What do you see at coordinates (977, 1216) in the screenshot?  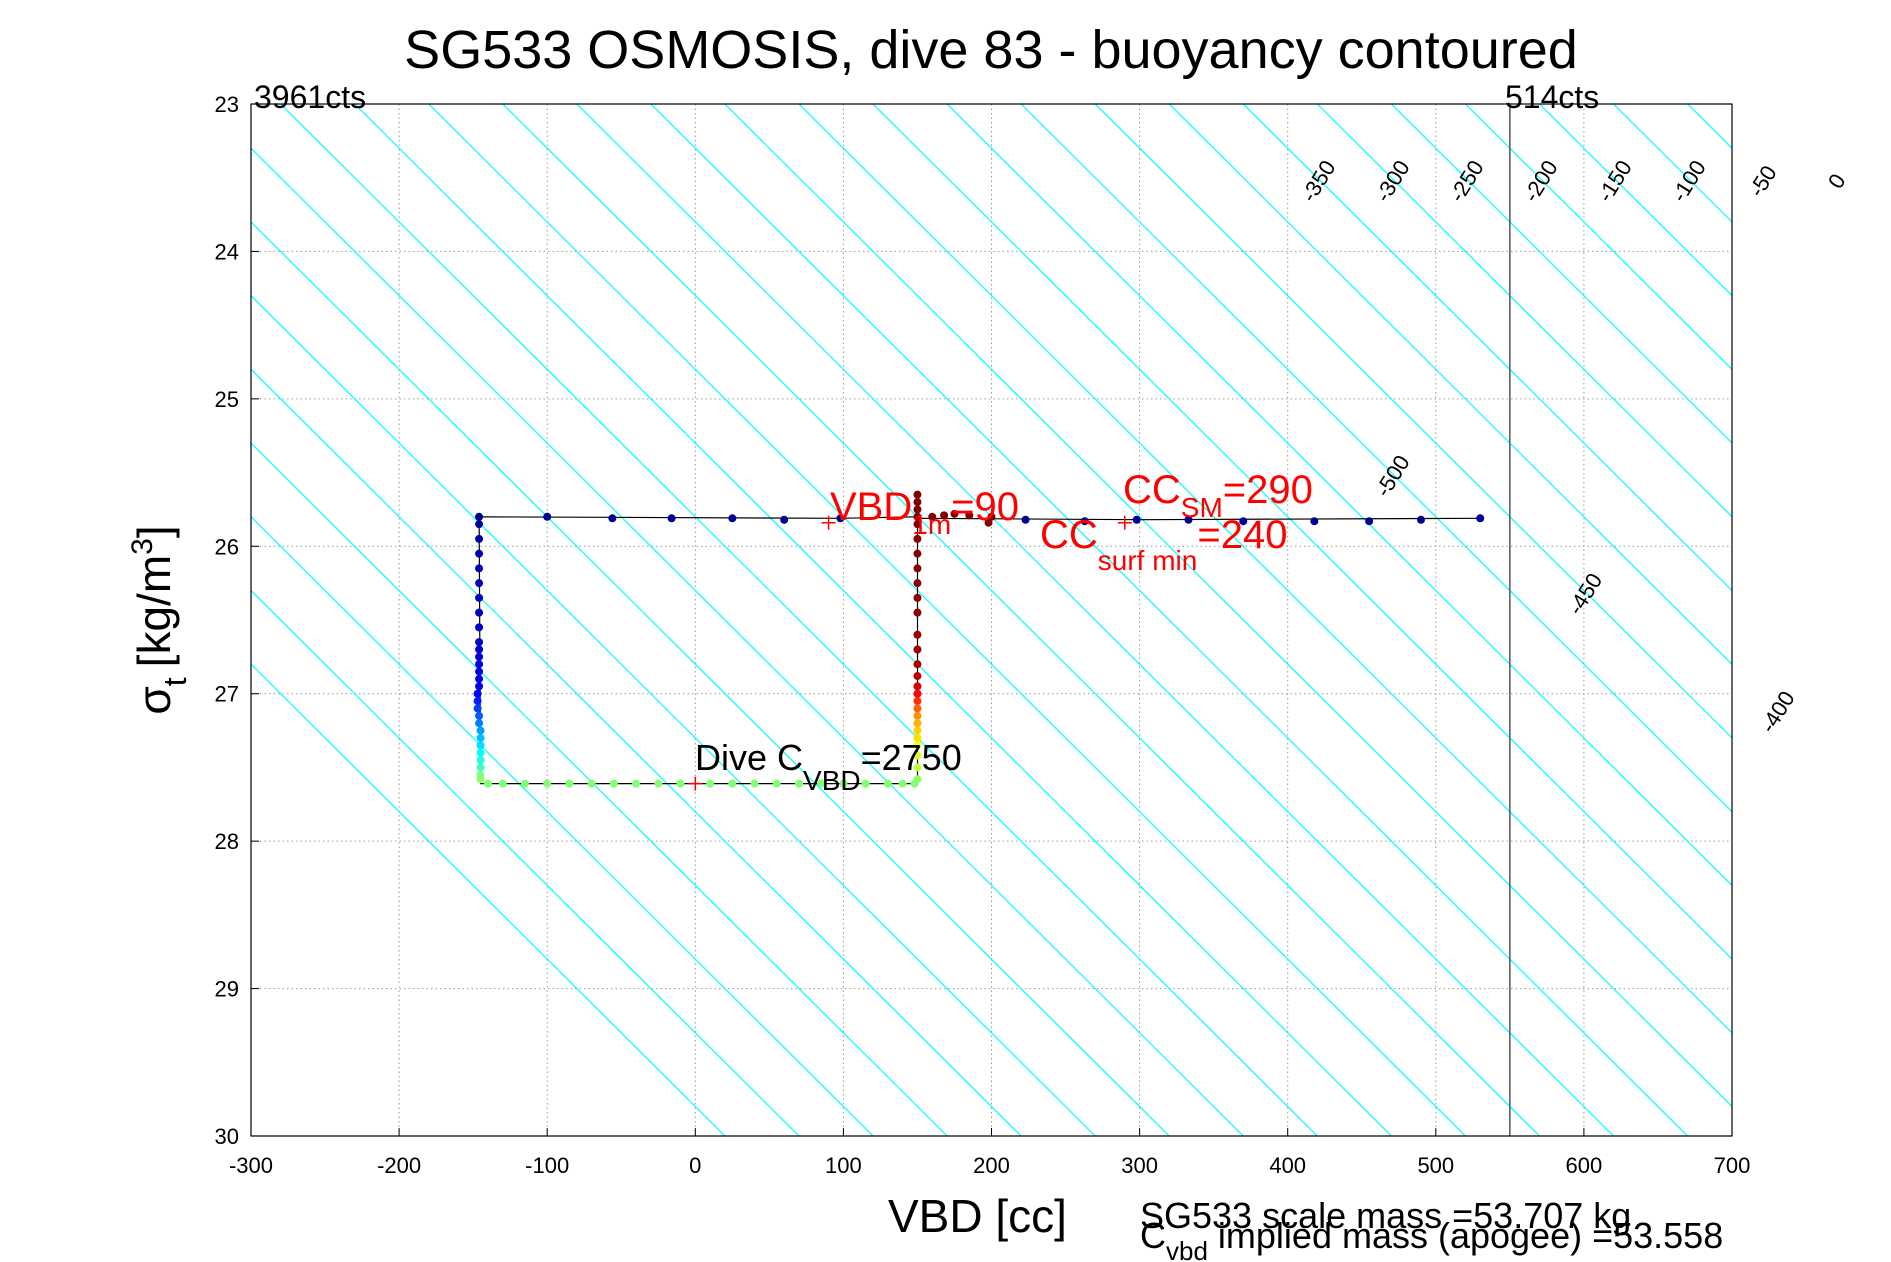 I see `x-axis-label: VBD [cc]` at bounding box center [977, 1216].